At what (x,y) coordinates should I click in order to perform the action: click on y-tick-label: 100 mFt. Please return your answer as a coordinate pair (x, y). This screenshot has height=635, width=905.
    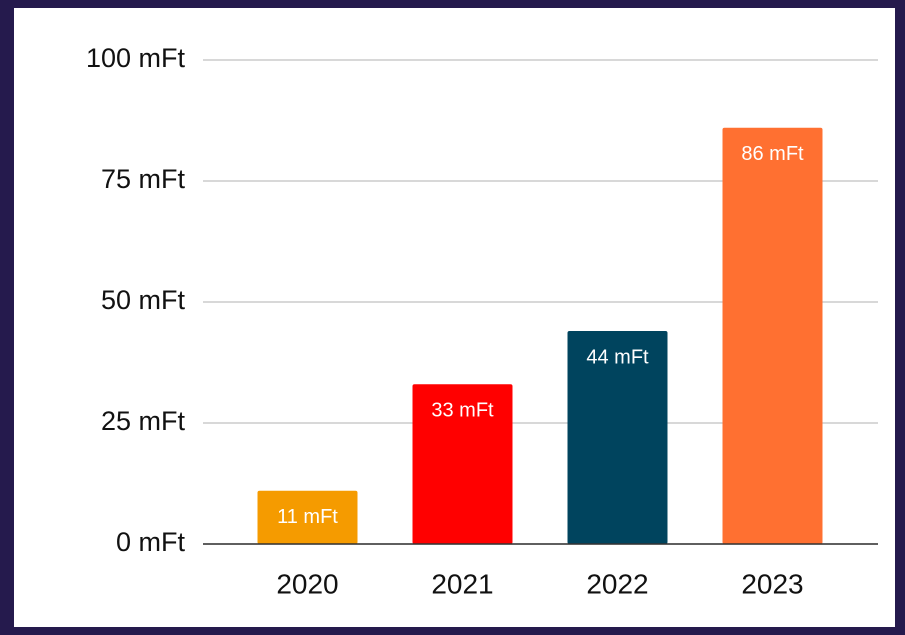
    Looking at the image, I should click on (136, 58).